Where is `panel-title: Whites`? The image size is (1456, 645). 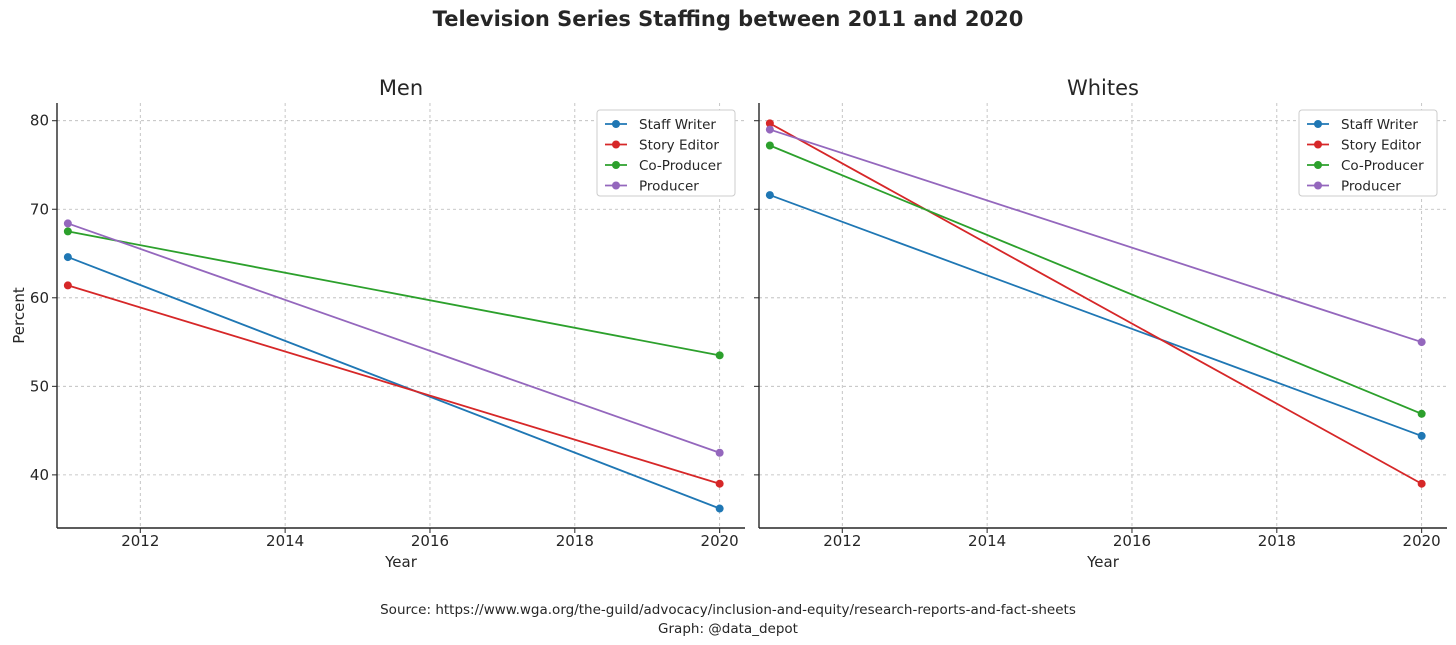
panel-title: Whites is located at coordinates (1103, 88).